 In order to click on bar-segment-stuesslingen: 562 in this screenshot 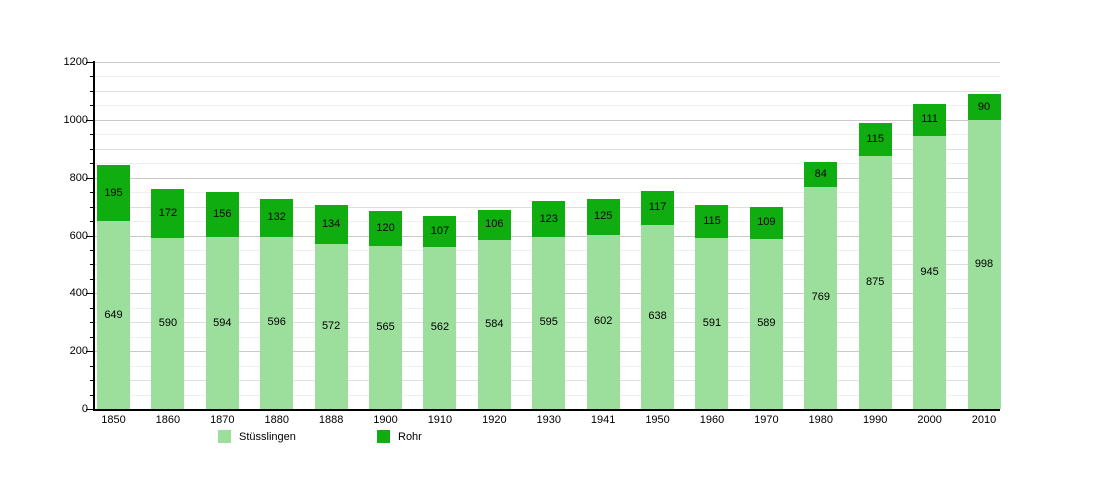, I will do `click(440, 327)`.